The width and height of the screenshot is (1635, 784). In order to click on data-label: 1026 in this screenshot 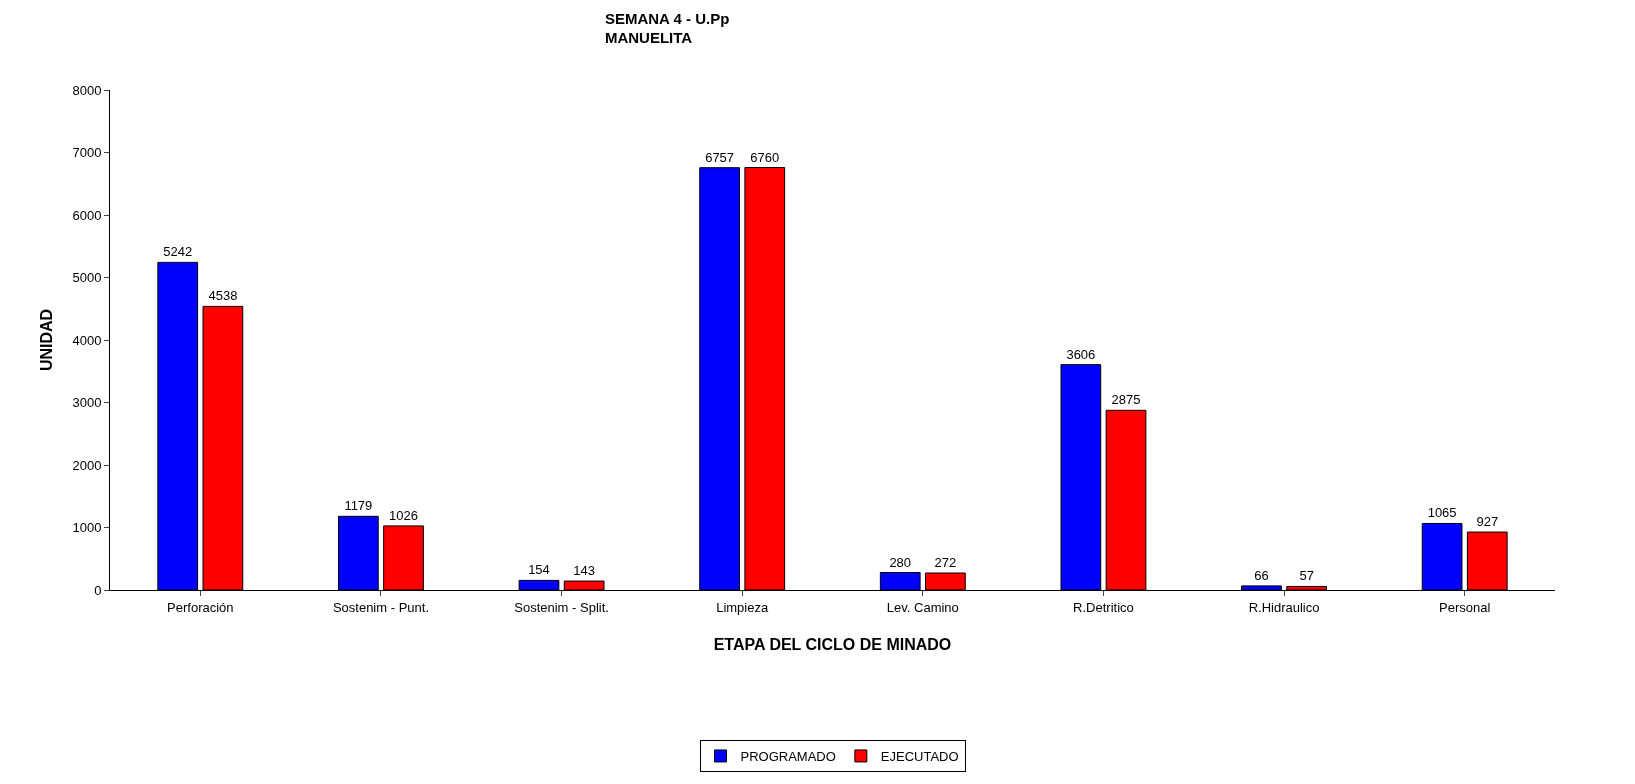, I will do `click(403, 515)`.